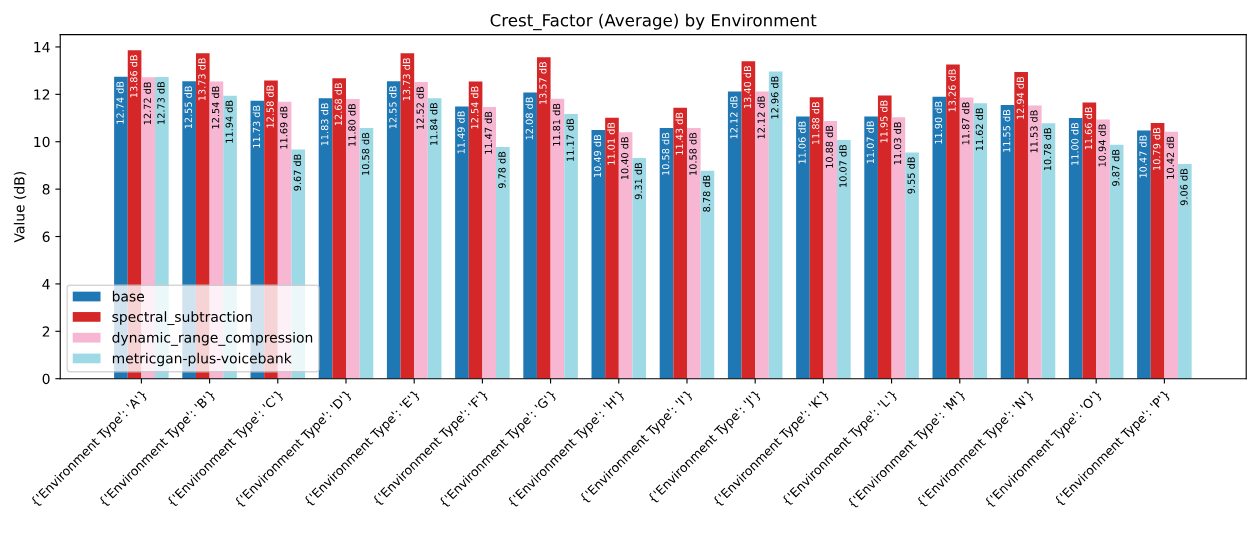 The width and height of the screenshot is (1255, 541). What do you see at coordinates (256, 126) in the screenshot?
I see `data-label: 11.73 dB` at bounding box center [256, 126].